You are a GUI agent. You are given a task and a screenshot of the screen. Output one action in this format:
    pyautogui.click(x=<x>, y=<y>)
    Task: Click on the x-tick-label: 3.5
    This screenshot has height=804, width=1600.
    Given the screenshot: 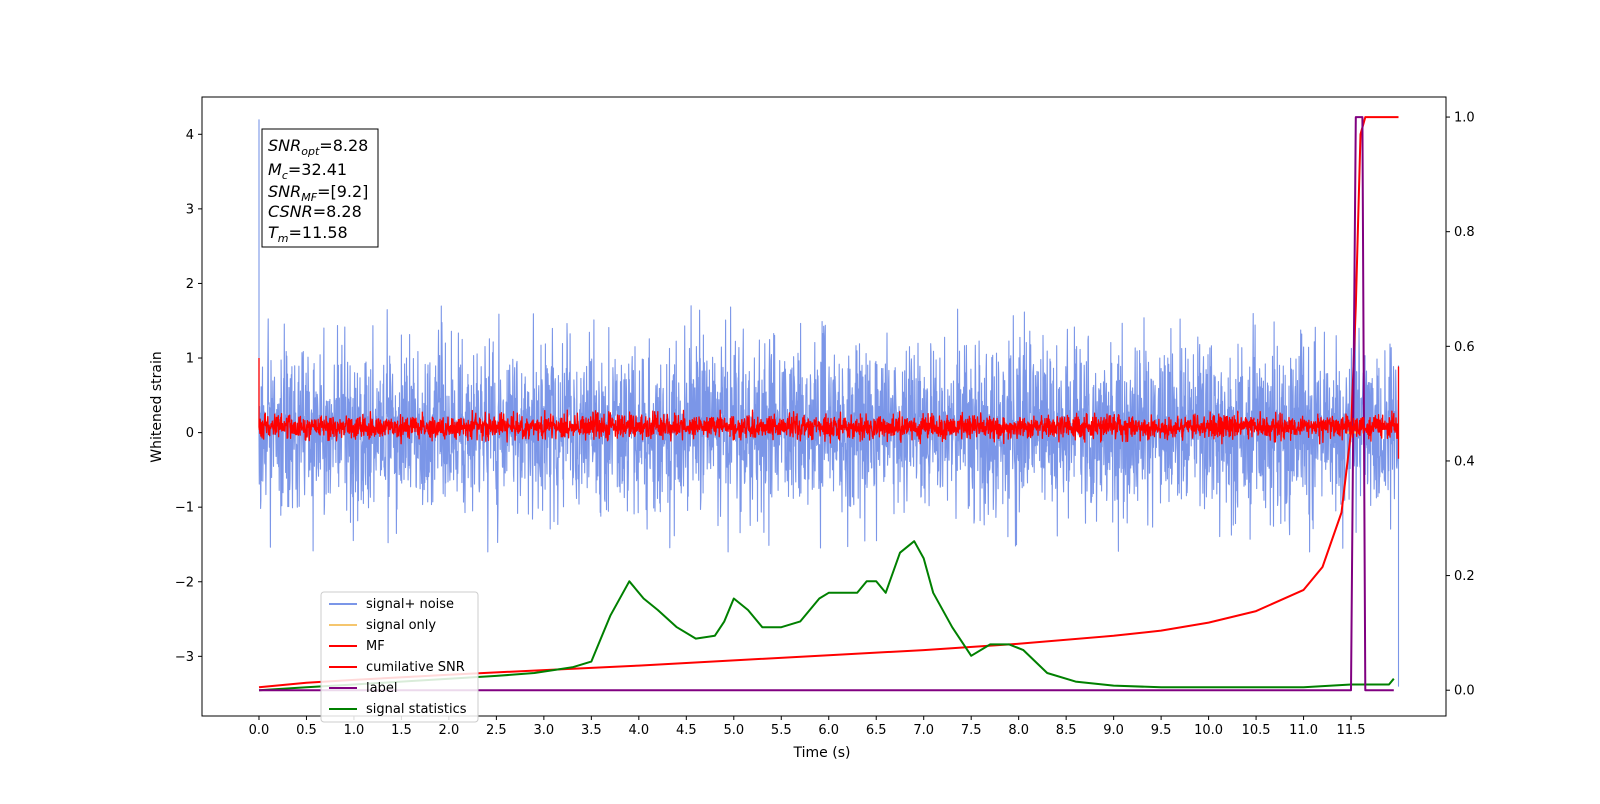 What is the action you would take?
    pyautogui.click(x=591, y=730)
    